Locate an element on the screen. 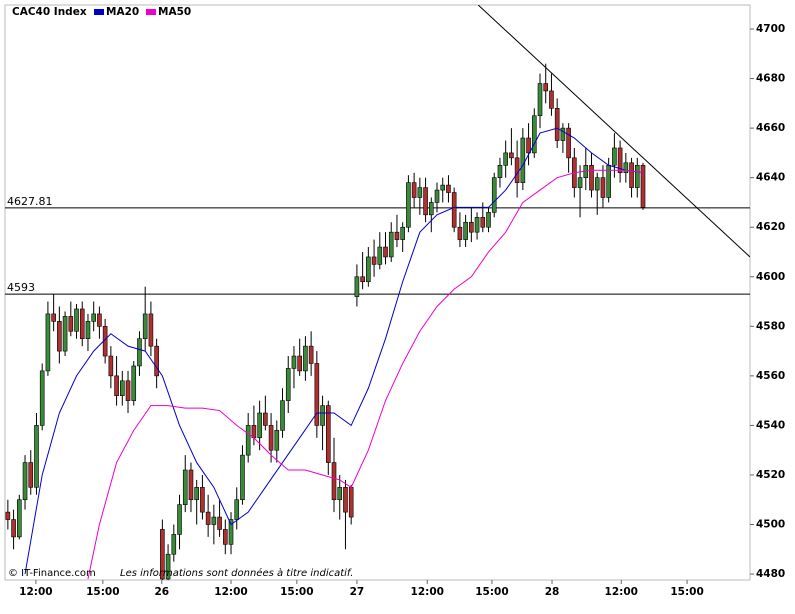 The image size is (795, 614). y-tick-label: 4660 is located at coordinates (770, 128).